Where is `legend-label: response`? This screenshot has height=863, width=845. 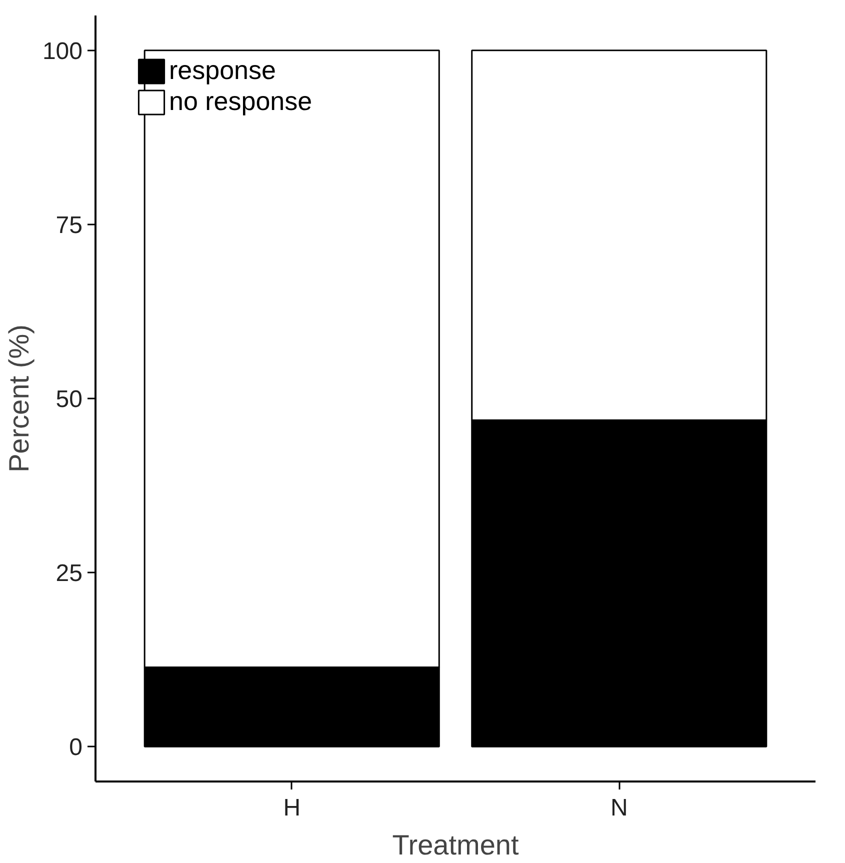 legend-label: response is located at coordinates (222, 70).